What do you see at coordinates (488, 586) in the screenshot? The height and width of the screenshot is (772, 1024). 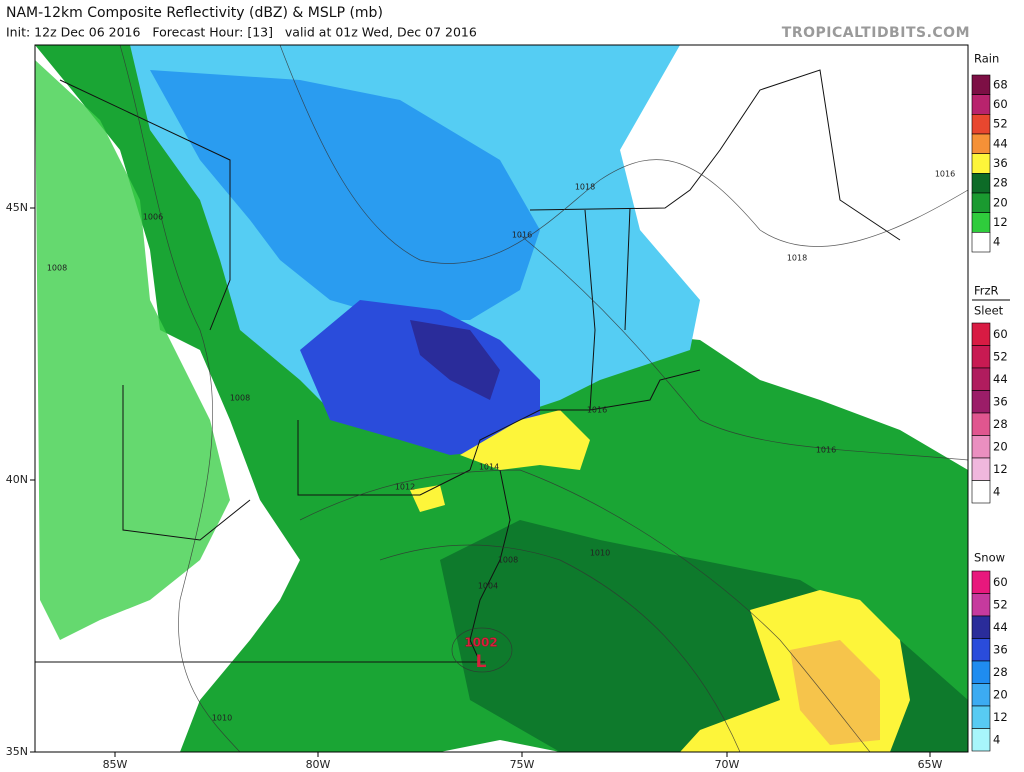 I see `isobar-label: 1004` at bounding box center [488, 586].